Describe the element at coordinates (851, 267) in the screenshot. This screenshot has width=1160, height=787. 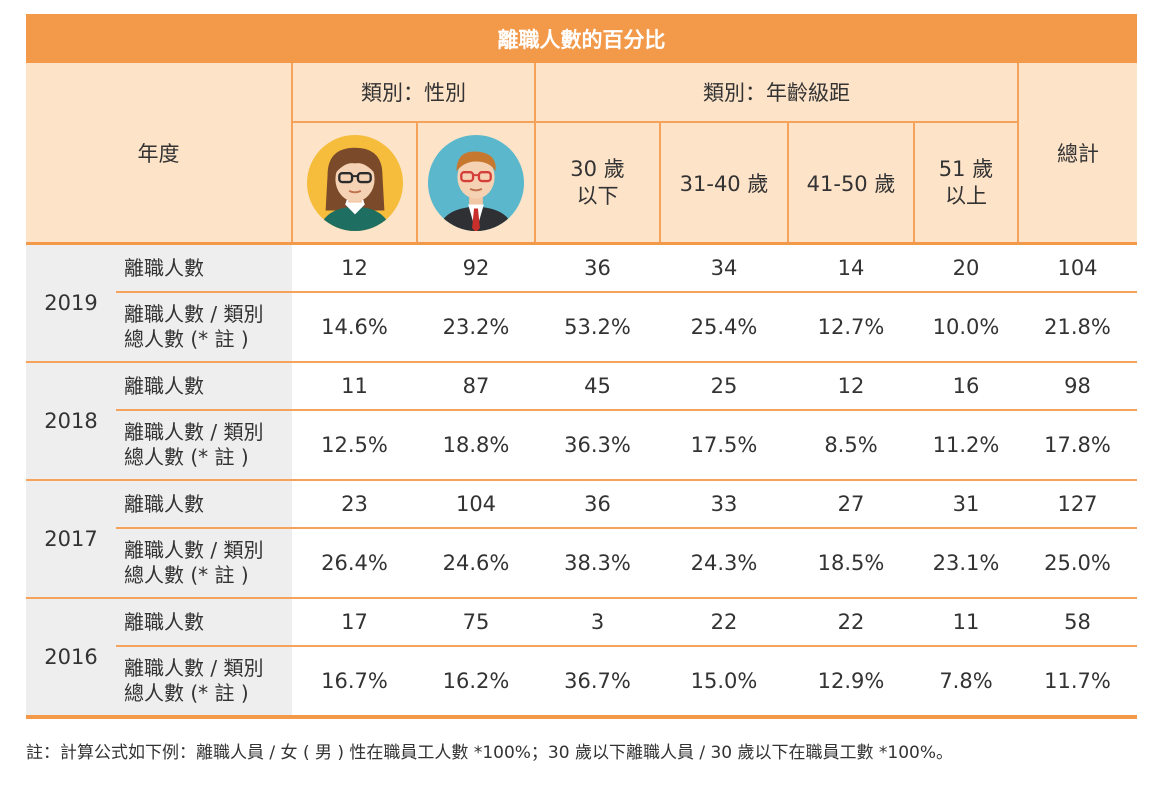
I see `count-cell: 14` at that location.